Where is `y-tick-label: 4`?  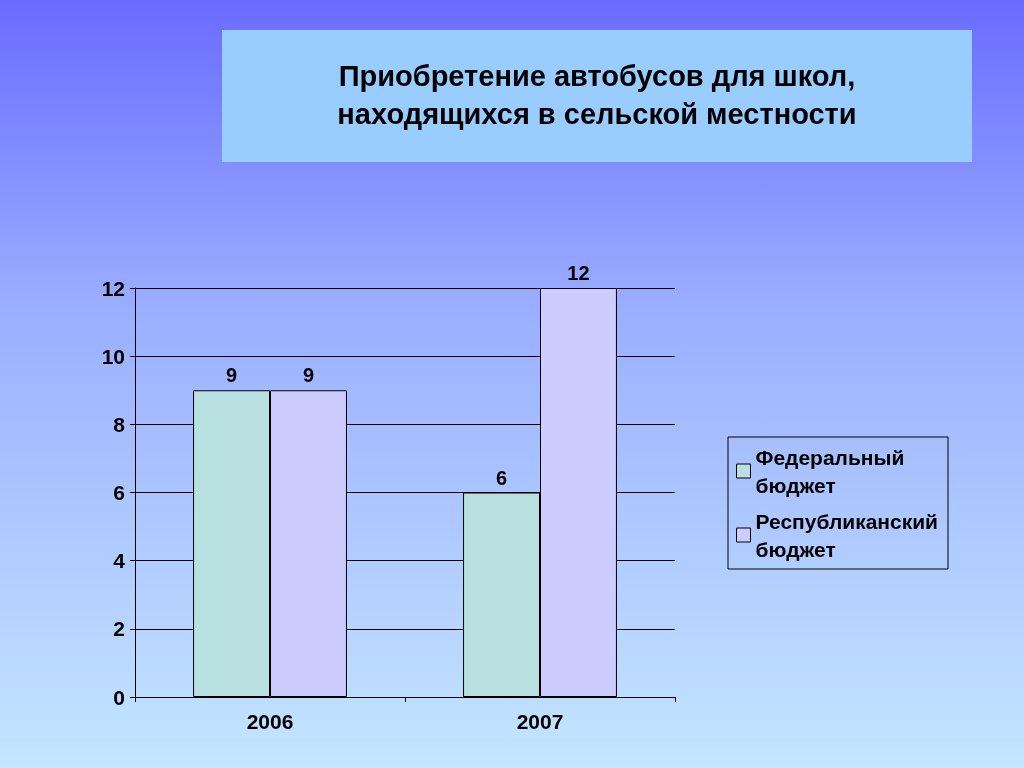 y-tick-label: 4 is located at coordinates (119, 561).